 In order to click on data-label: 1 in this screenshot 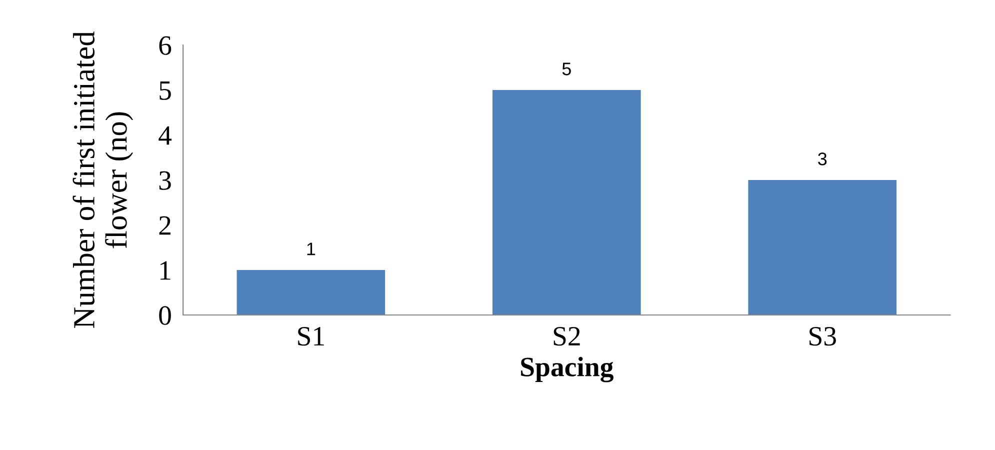, I will do `click(311, 249)`.